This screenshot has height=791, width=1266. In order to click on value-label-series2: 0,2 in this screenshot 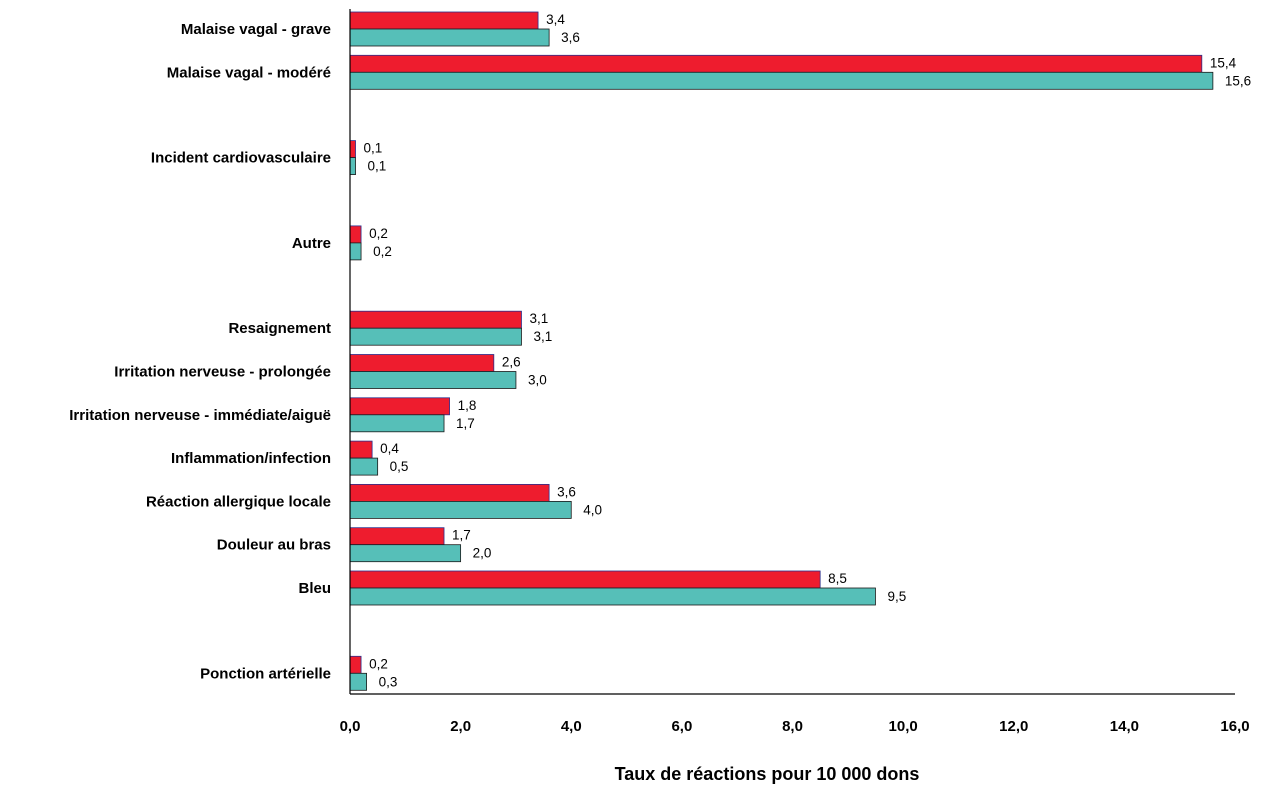, I will do `click(382, 251)`.